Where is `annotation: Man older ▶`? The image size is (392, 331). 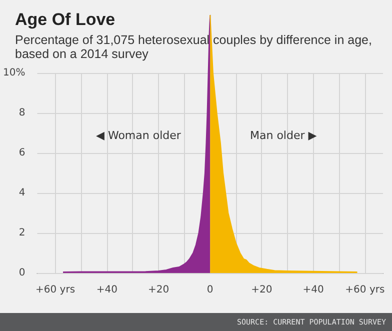
annotation: Man older ▶ is located at coordinates (284, 135).